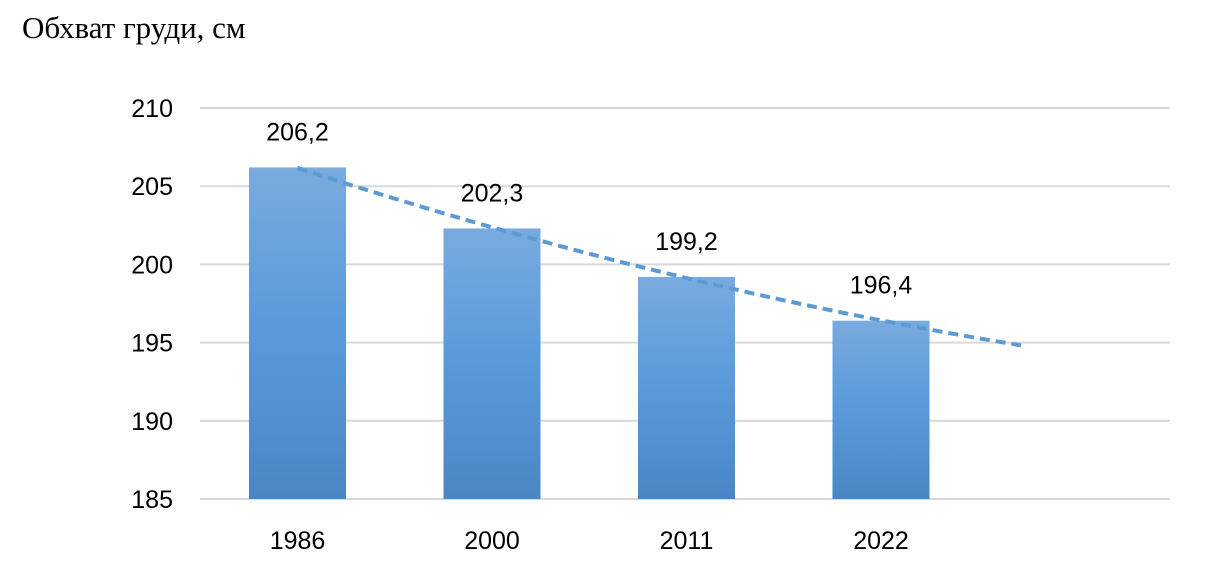 This screenshot has height=570, width=1227. Describe the element at coordinates (589, 541) in the screenshot. I see `x-axis-ticks: 1986 2000 2011 2022` at that location.